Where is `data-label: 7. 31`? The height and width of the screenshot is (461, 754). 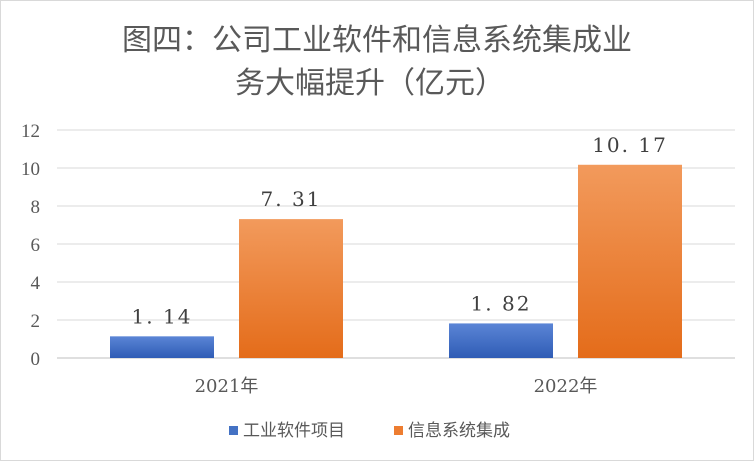 data-label: 7. 31 is located at coordinates (291, 199).